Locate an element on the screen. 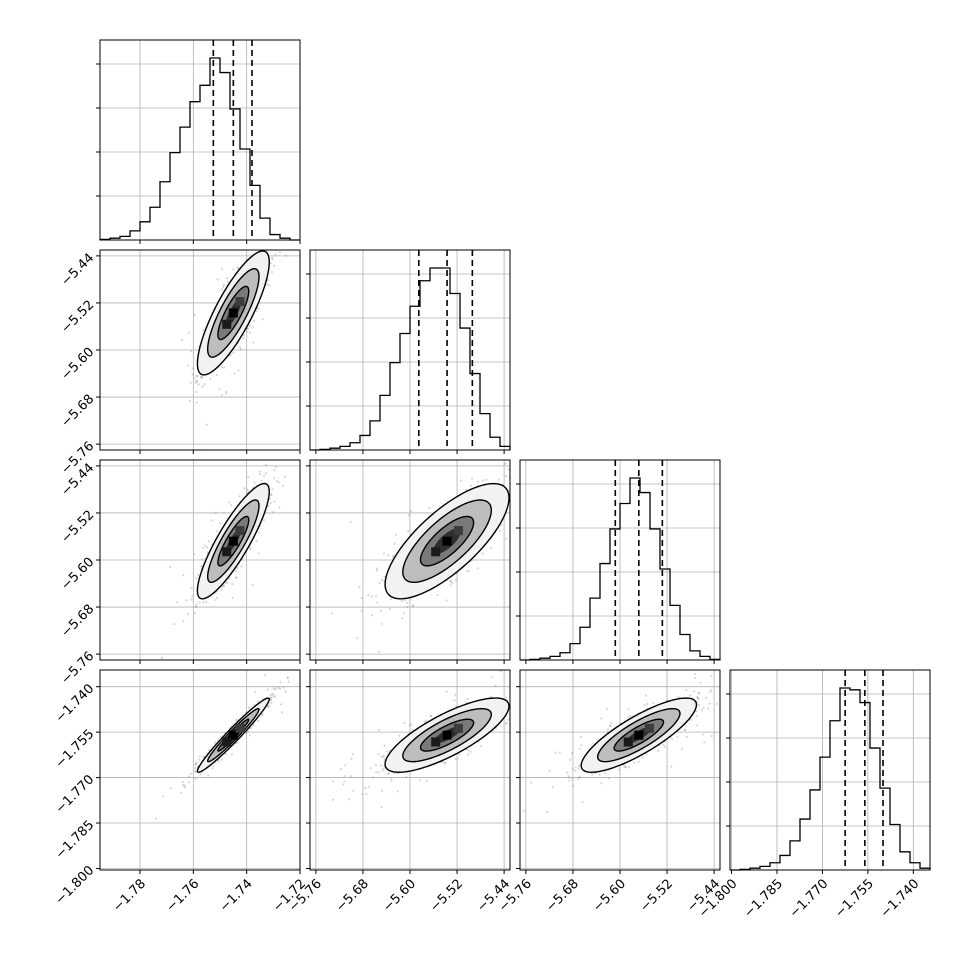 The width and height of the screenshot is (970, 970). y-tick-label: −5.44 is located at coordinates (78, 270).